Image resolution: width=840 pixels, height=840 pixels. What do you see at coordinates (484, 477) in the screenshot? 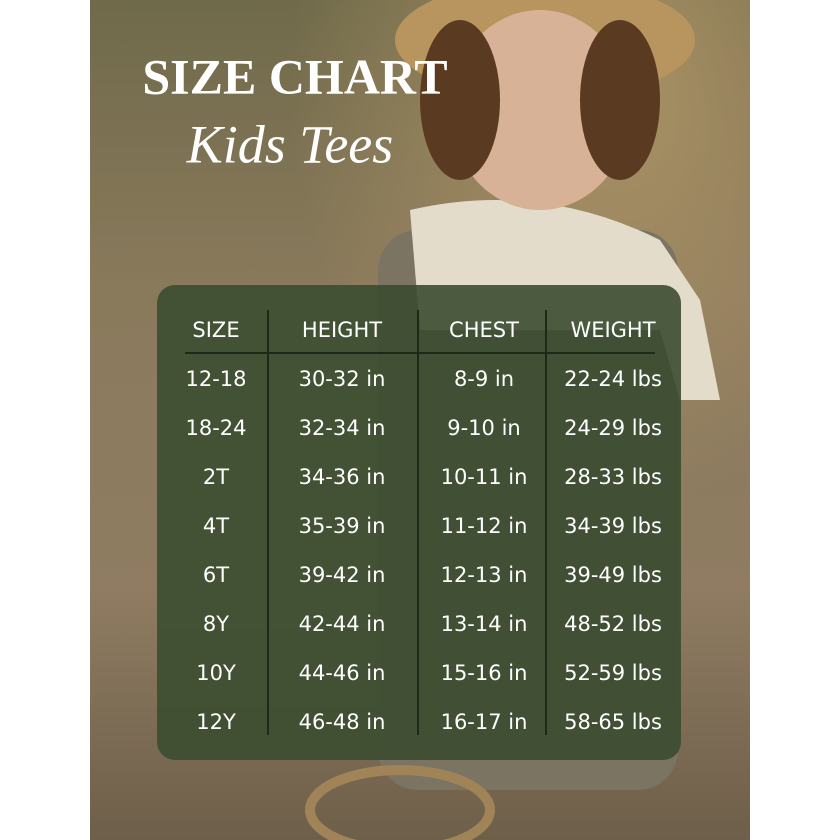
I see `table-cell: 10-11 in` at bounding box center [484, 477].